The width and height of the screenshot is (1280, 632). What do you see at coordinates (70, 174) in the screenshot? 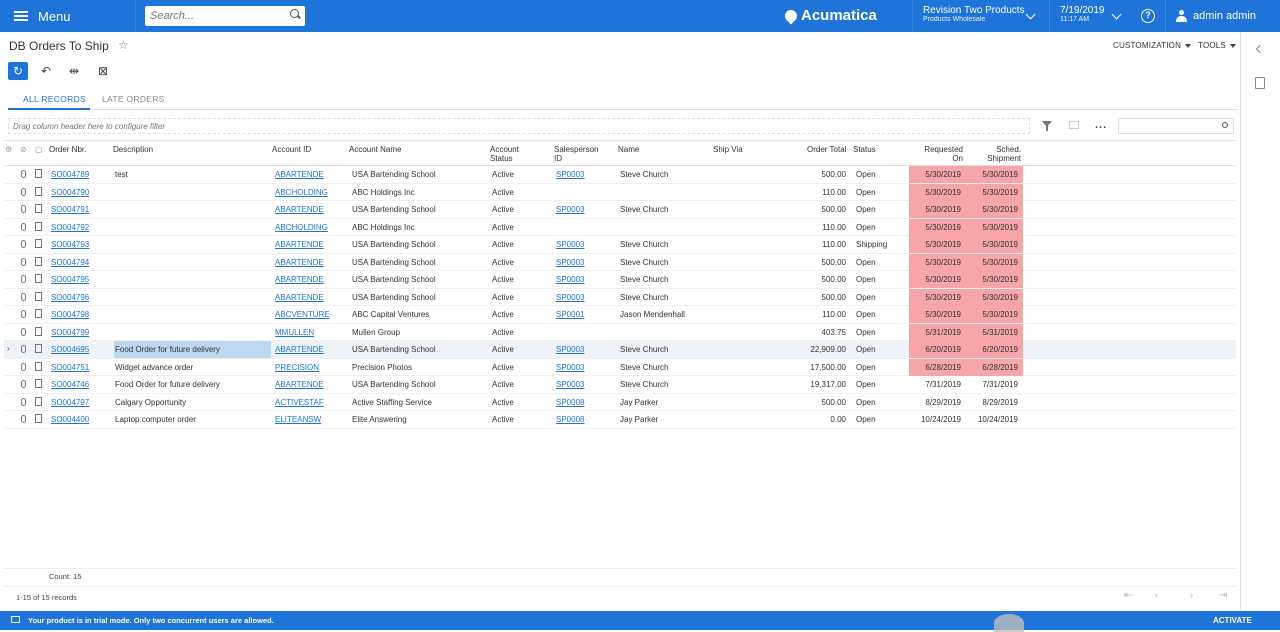
I see `order-nbr-link: SO004789` at bounding box center [70, 174].